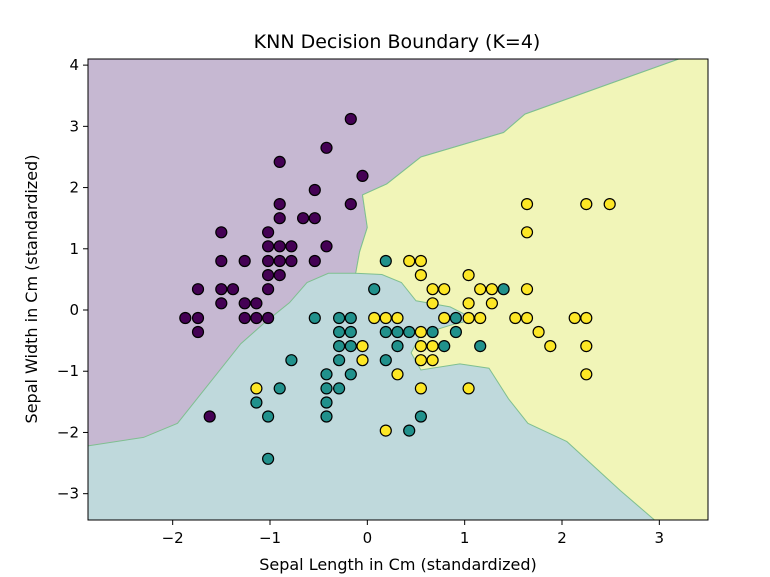  I want to click on chart-title: KNN Decision Boundary (K=4), so click(397, 42).